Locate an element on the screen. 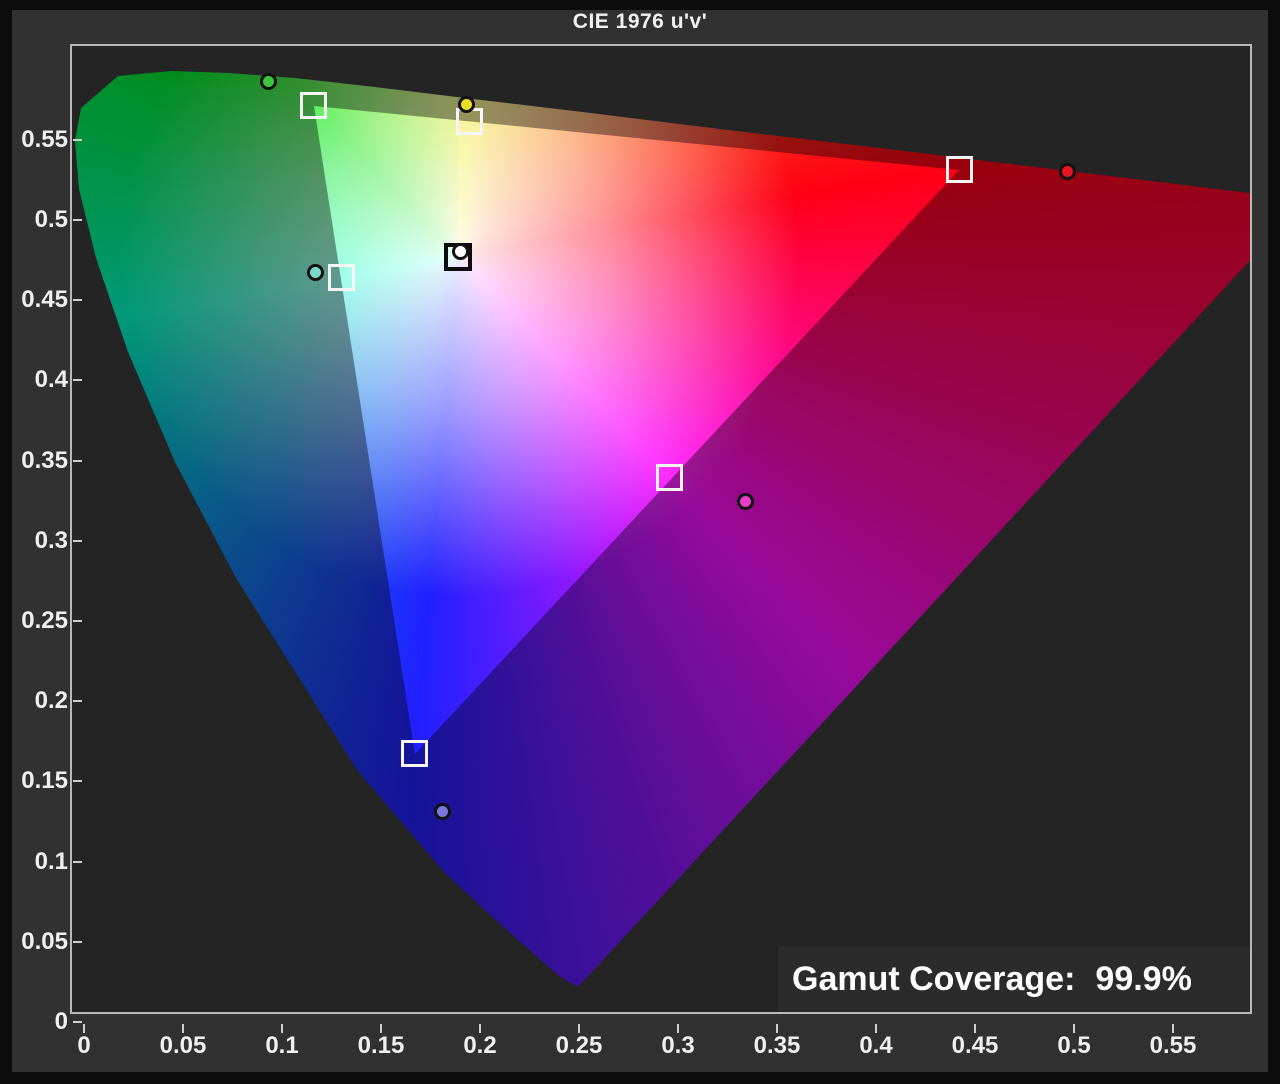 This screenshot has width=1280, height=1084. y-axis-tick-label: 0.35 is located at coordinates (44, 460).